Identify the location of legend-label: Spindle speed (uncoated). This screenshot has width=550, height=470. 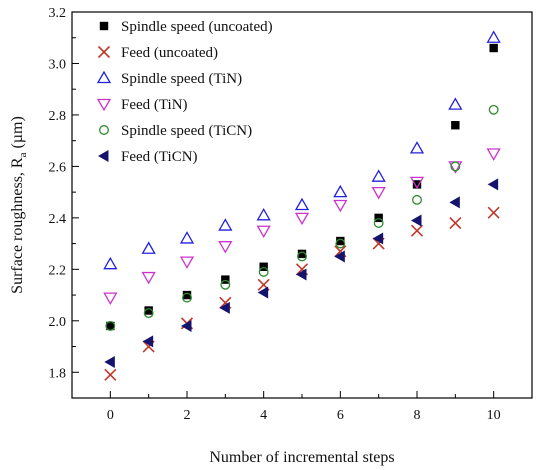
(197, 27).